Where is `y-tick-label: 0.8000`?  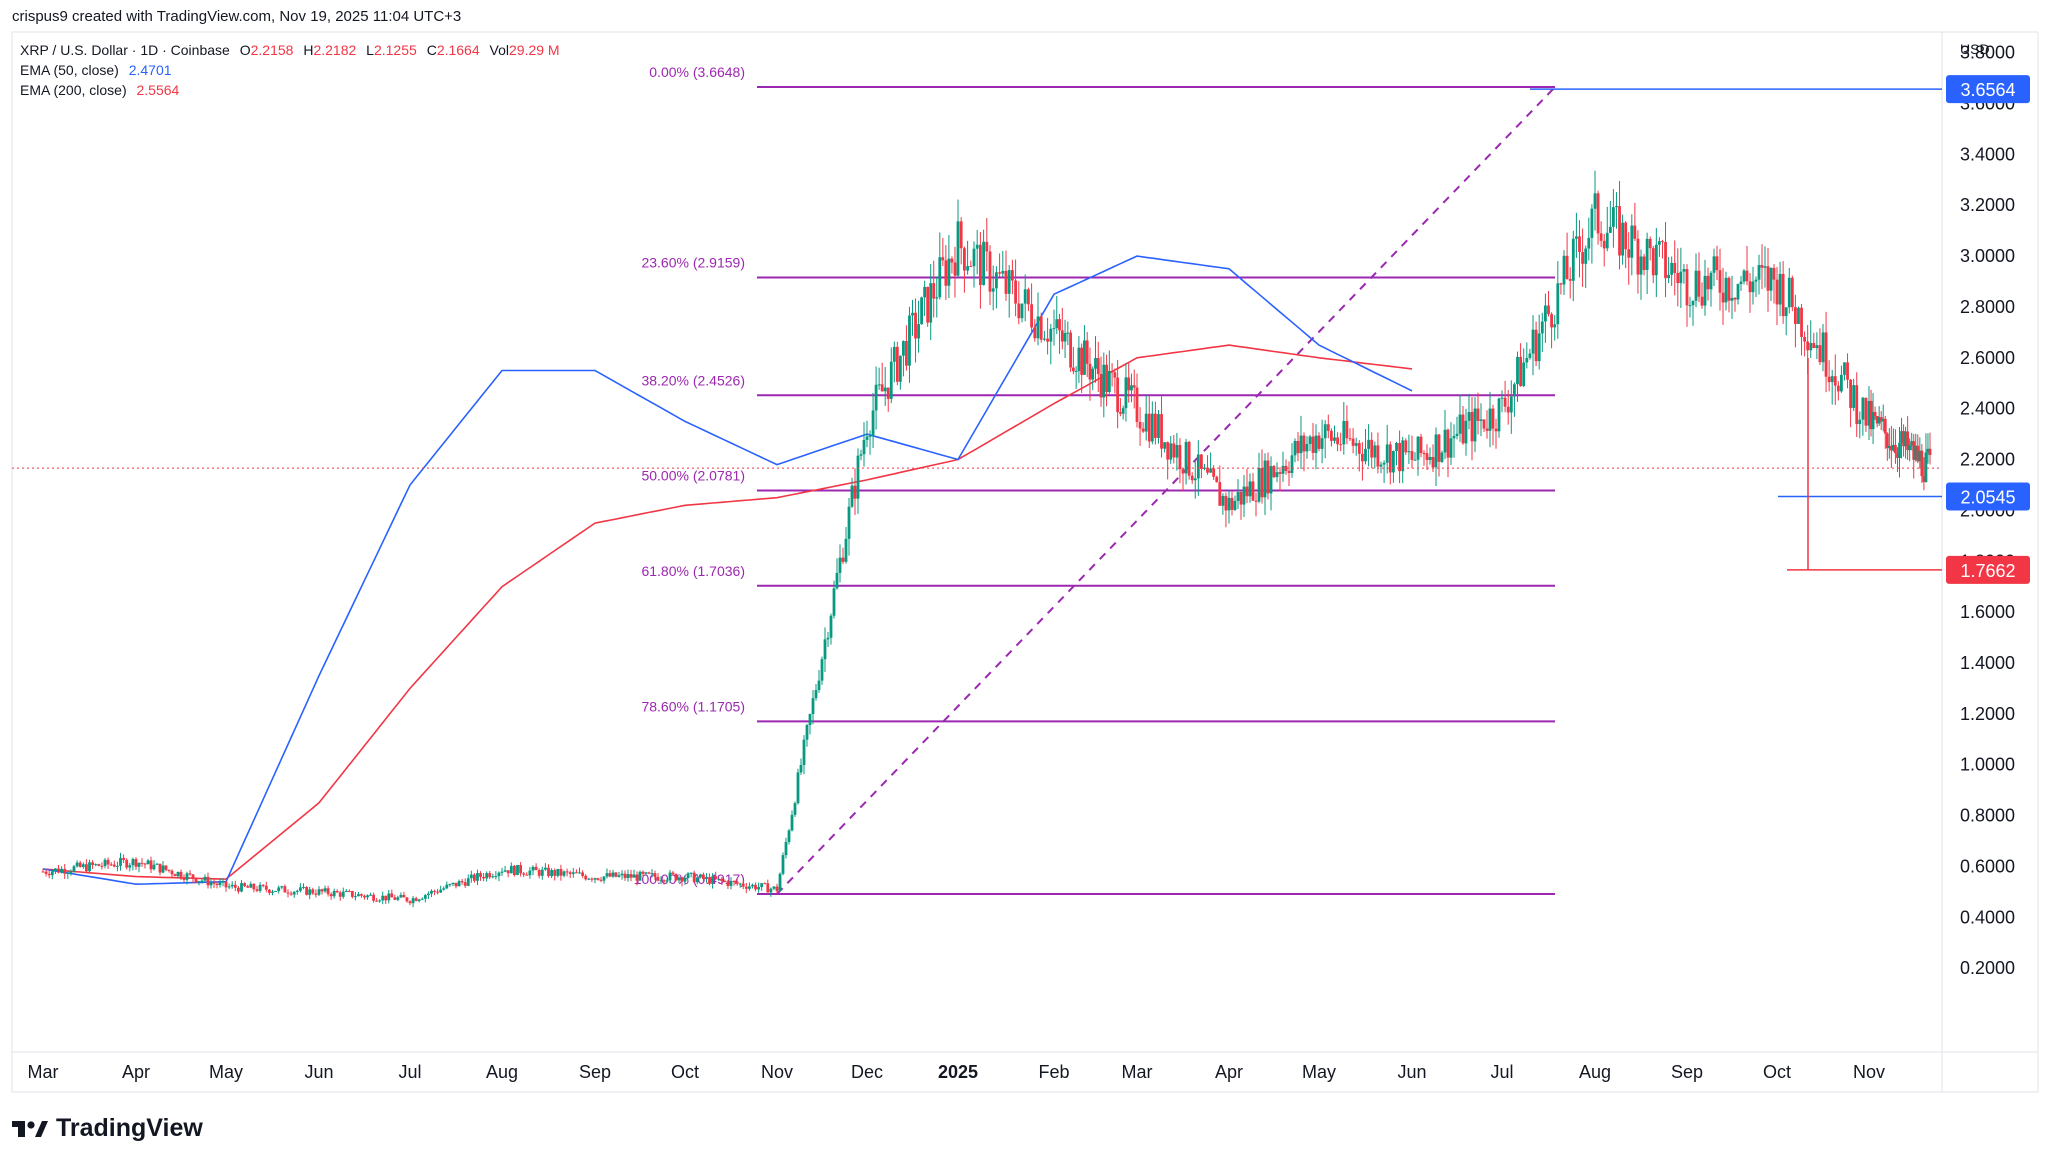 y-tick-label: 0.8000 is located at coordinates (1987, 816).